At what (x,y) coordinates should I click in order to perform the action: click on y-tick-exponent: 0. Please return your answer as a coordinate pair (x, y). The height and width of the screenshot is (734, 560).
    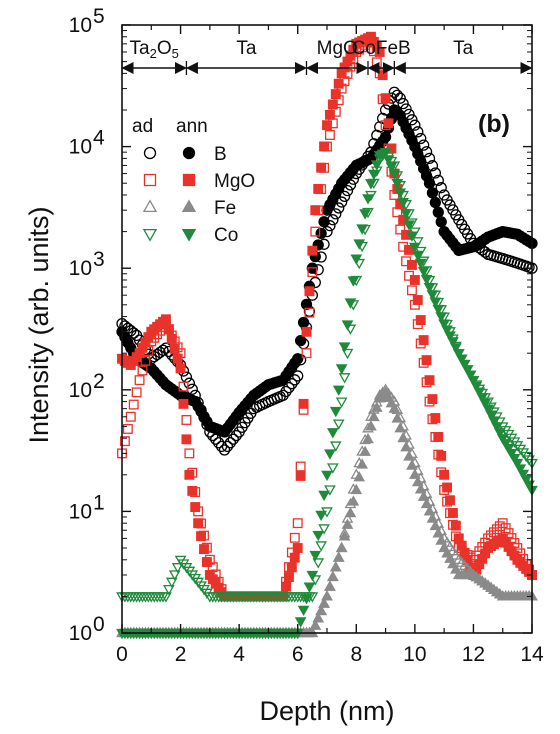
    Looking at the image, I should click on (99, 624).